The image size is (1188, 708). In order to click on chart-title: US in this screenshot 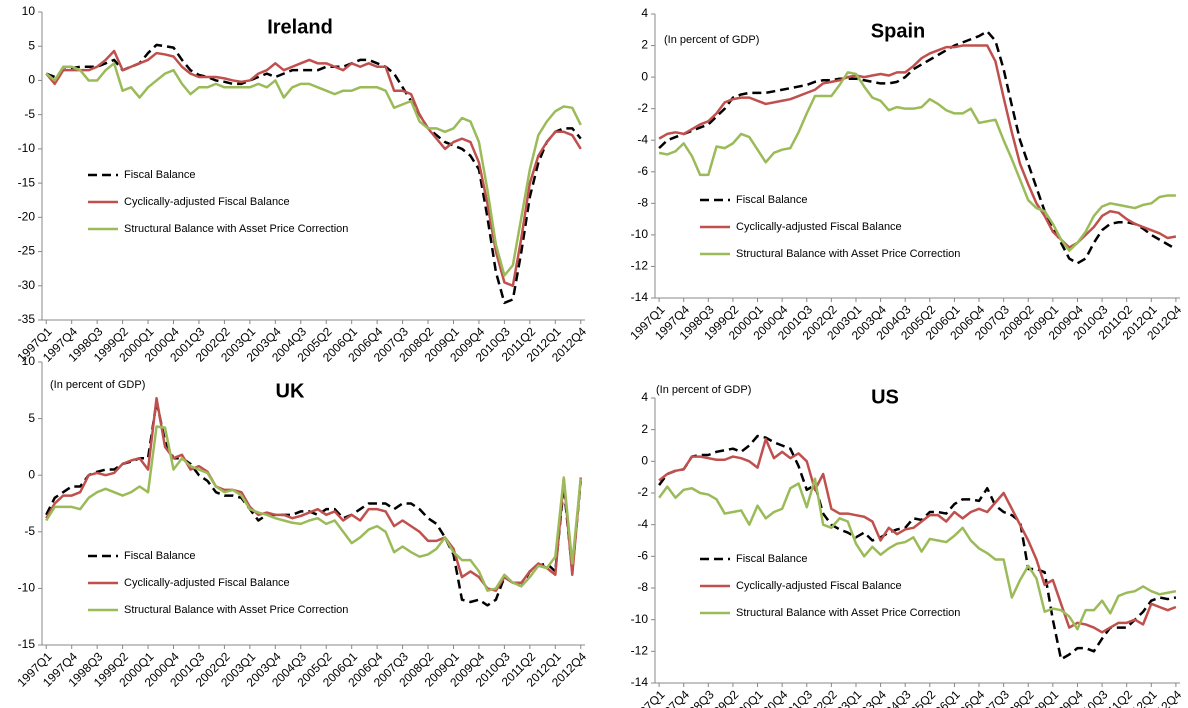, I will do `click(885, 397)`.